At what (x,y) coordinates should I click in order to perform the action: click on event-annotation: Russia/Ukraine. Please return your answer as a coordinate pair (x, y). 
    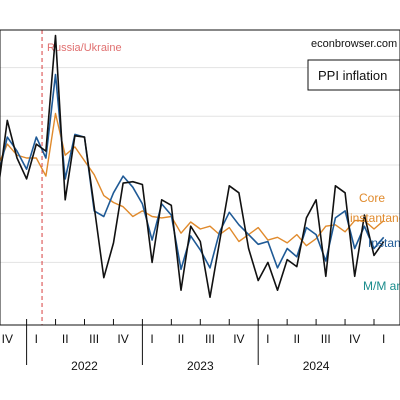
    Looking at the image, I should click on (81, 177).